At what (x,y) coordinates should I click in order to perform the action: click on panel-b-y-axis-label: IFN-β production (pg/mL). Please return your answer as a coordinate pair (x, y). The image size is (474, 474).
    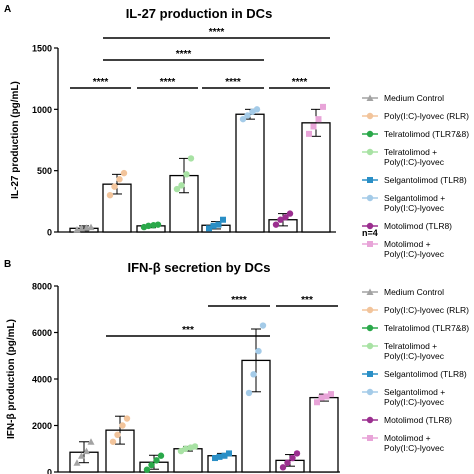
    Looking at the image, I should click on (11, 379).